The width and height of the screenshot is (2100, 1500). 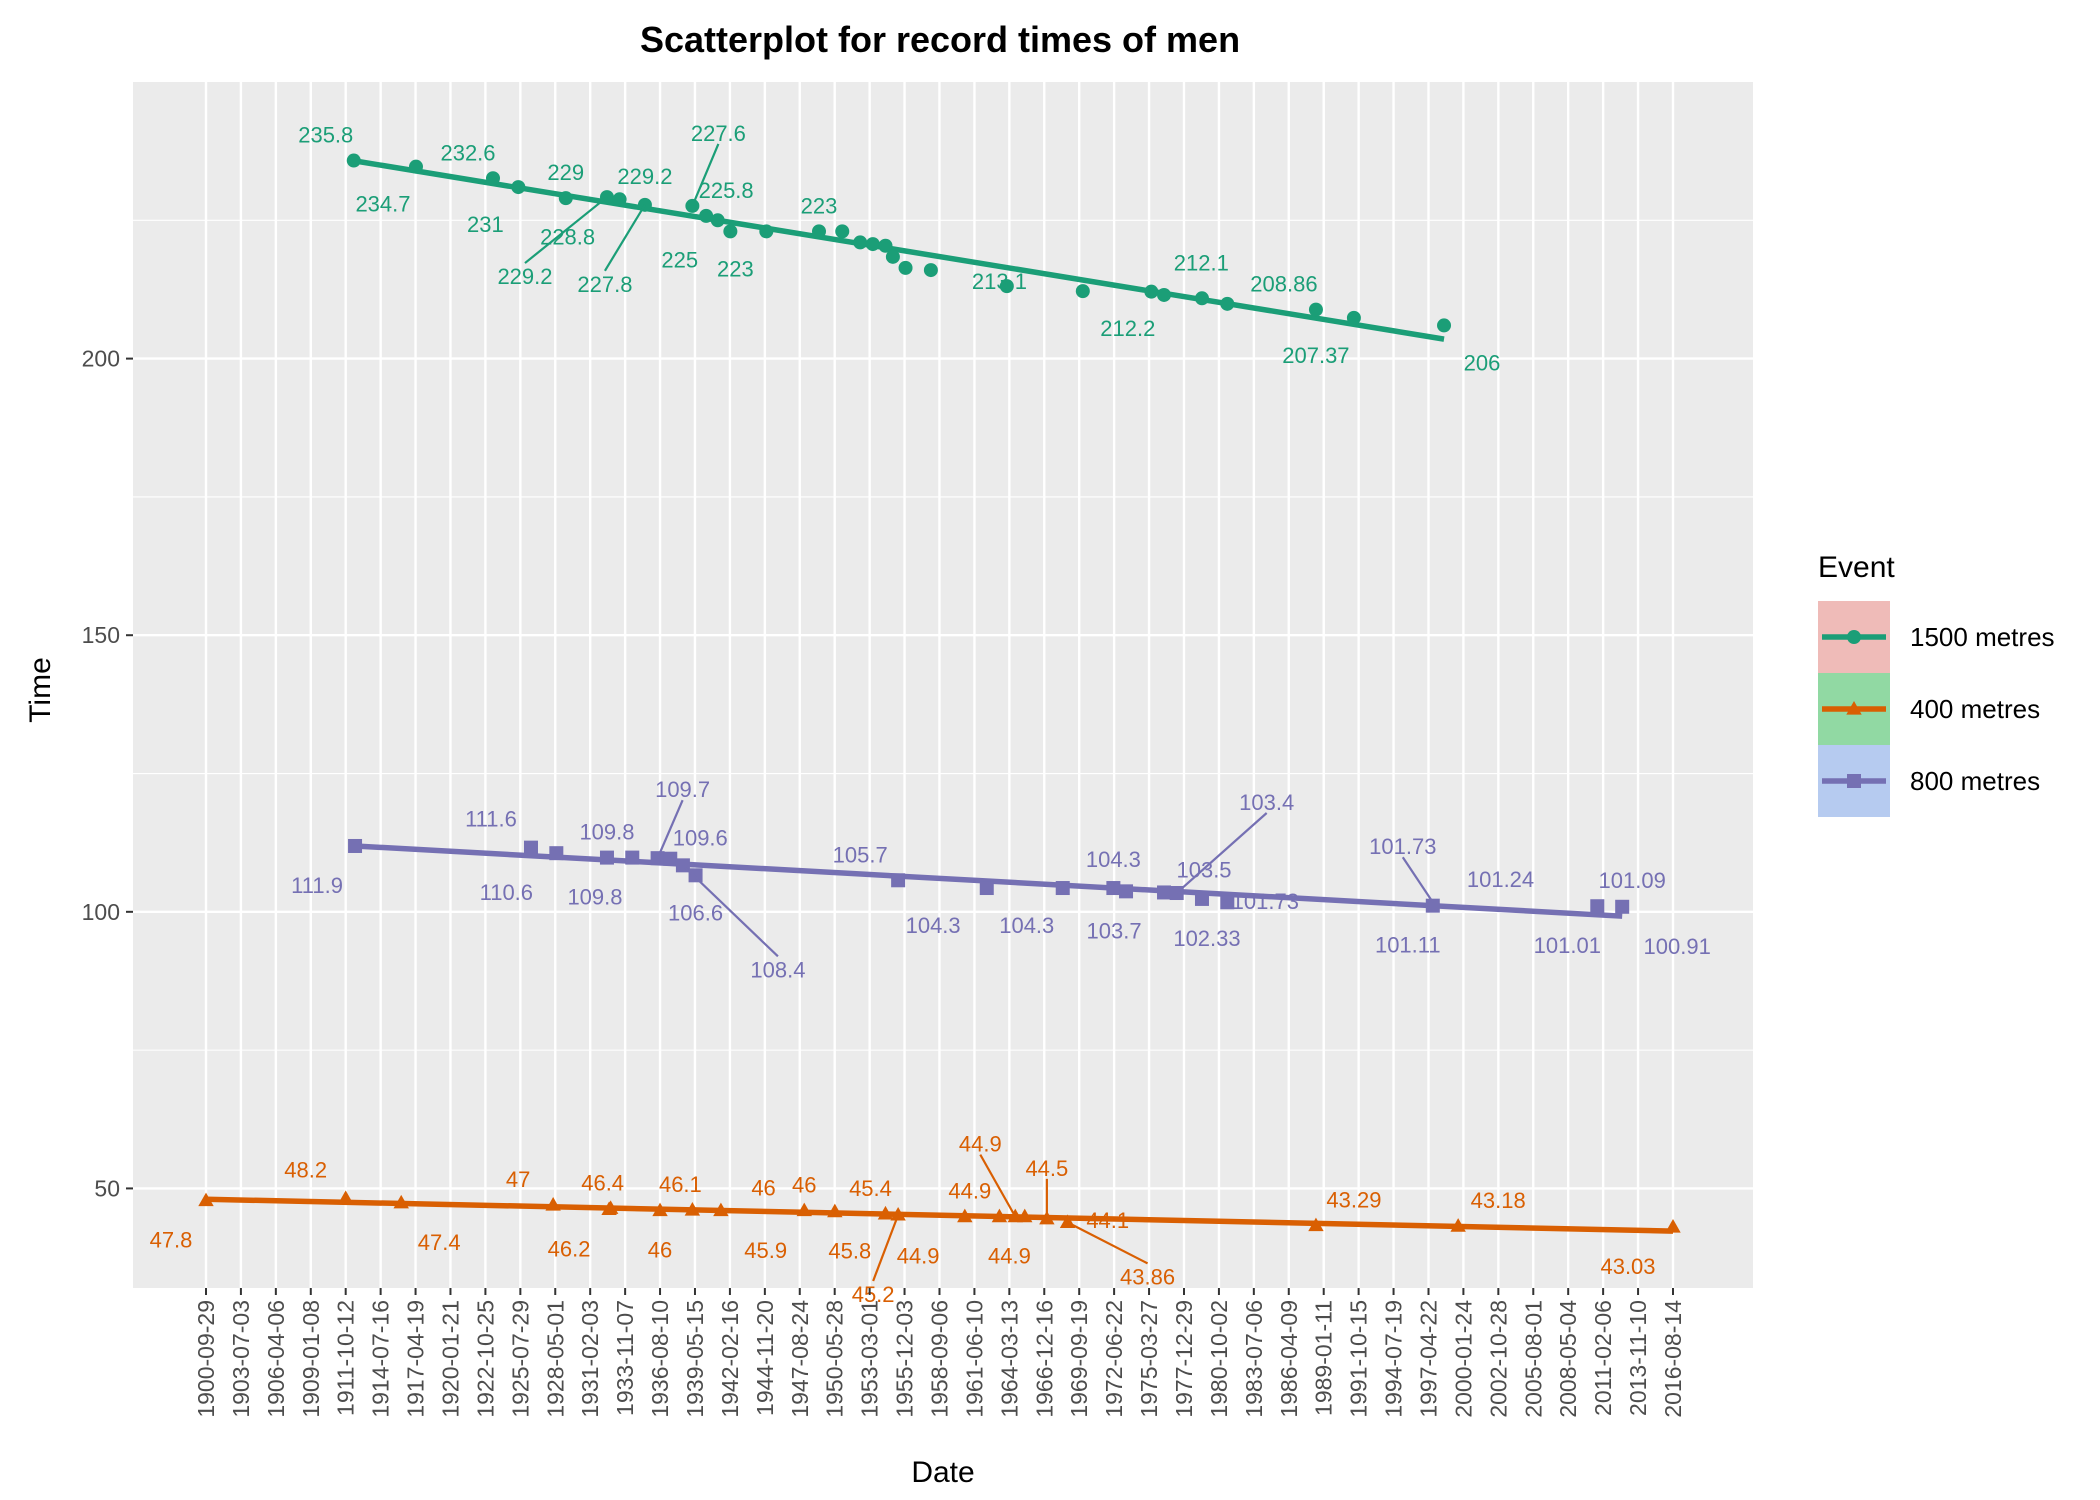 I want to click on x-tick-label: 1942-02-16, so click(x=730, y=1359).